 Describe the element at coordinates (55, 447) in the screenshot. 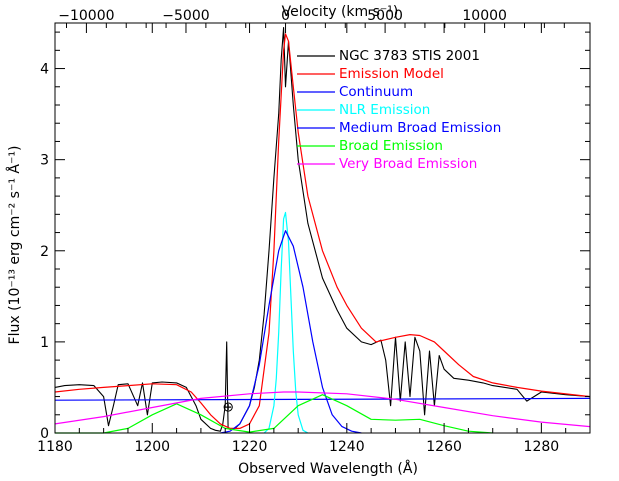

I see `x-tick-label: 1180` at that location.